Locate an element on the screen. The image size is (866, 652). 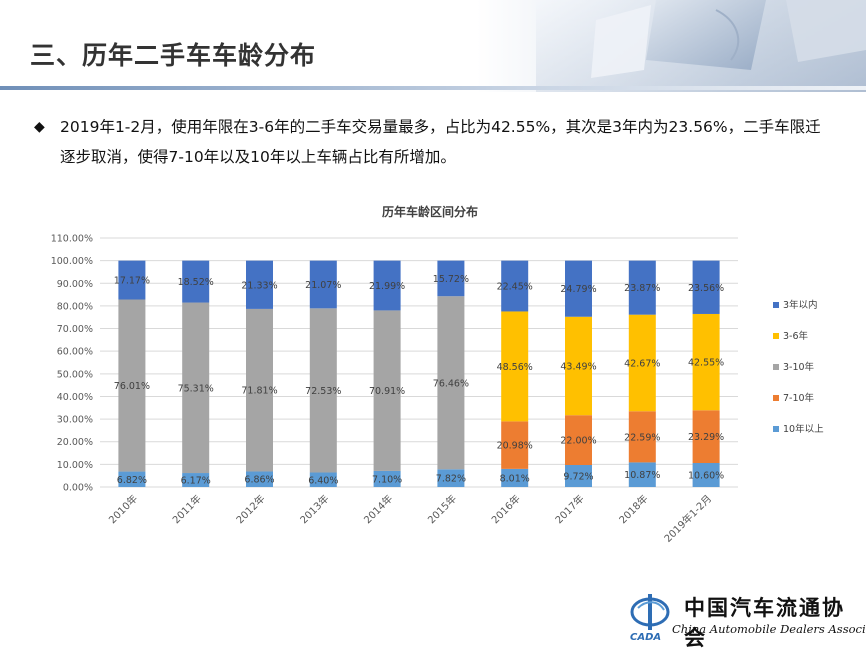
y-tick-label: 20.00% is located at coordinates (75, 442).